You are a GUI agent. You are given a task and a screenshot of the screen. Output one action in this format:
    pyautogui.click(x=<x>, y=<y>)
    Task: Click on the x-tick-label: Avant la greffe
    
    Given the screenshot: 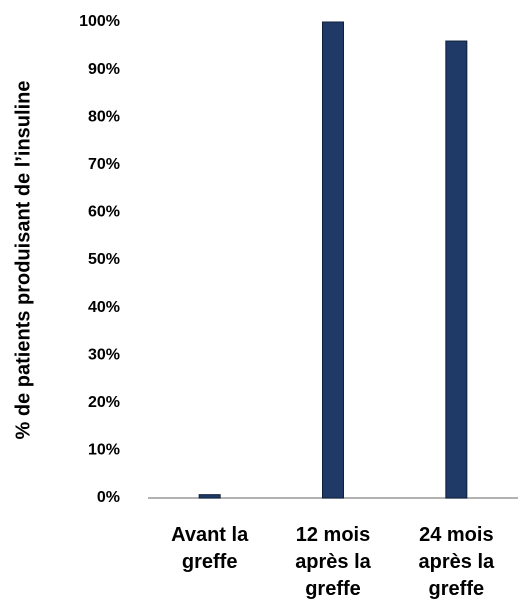 What is the action you would take?
    pyautogui.click(x=210, y=548)
    